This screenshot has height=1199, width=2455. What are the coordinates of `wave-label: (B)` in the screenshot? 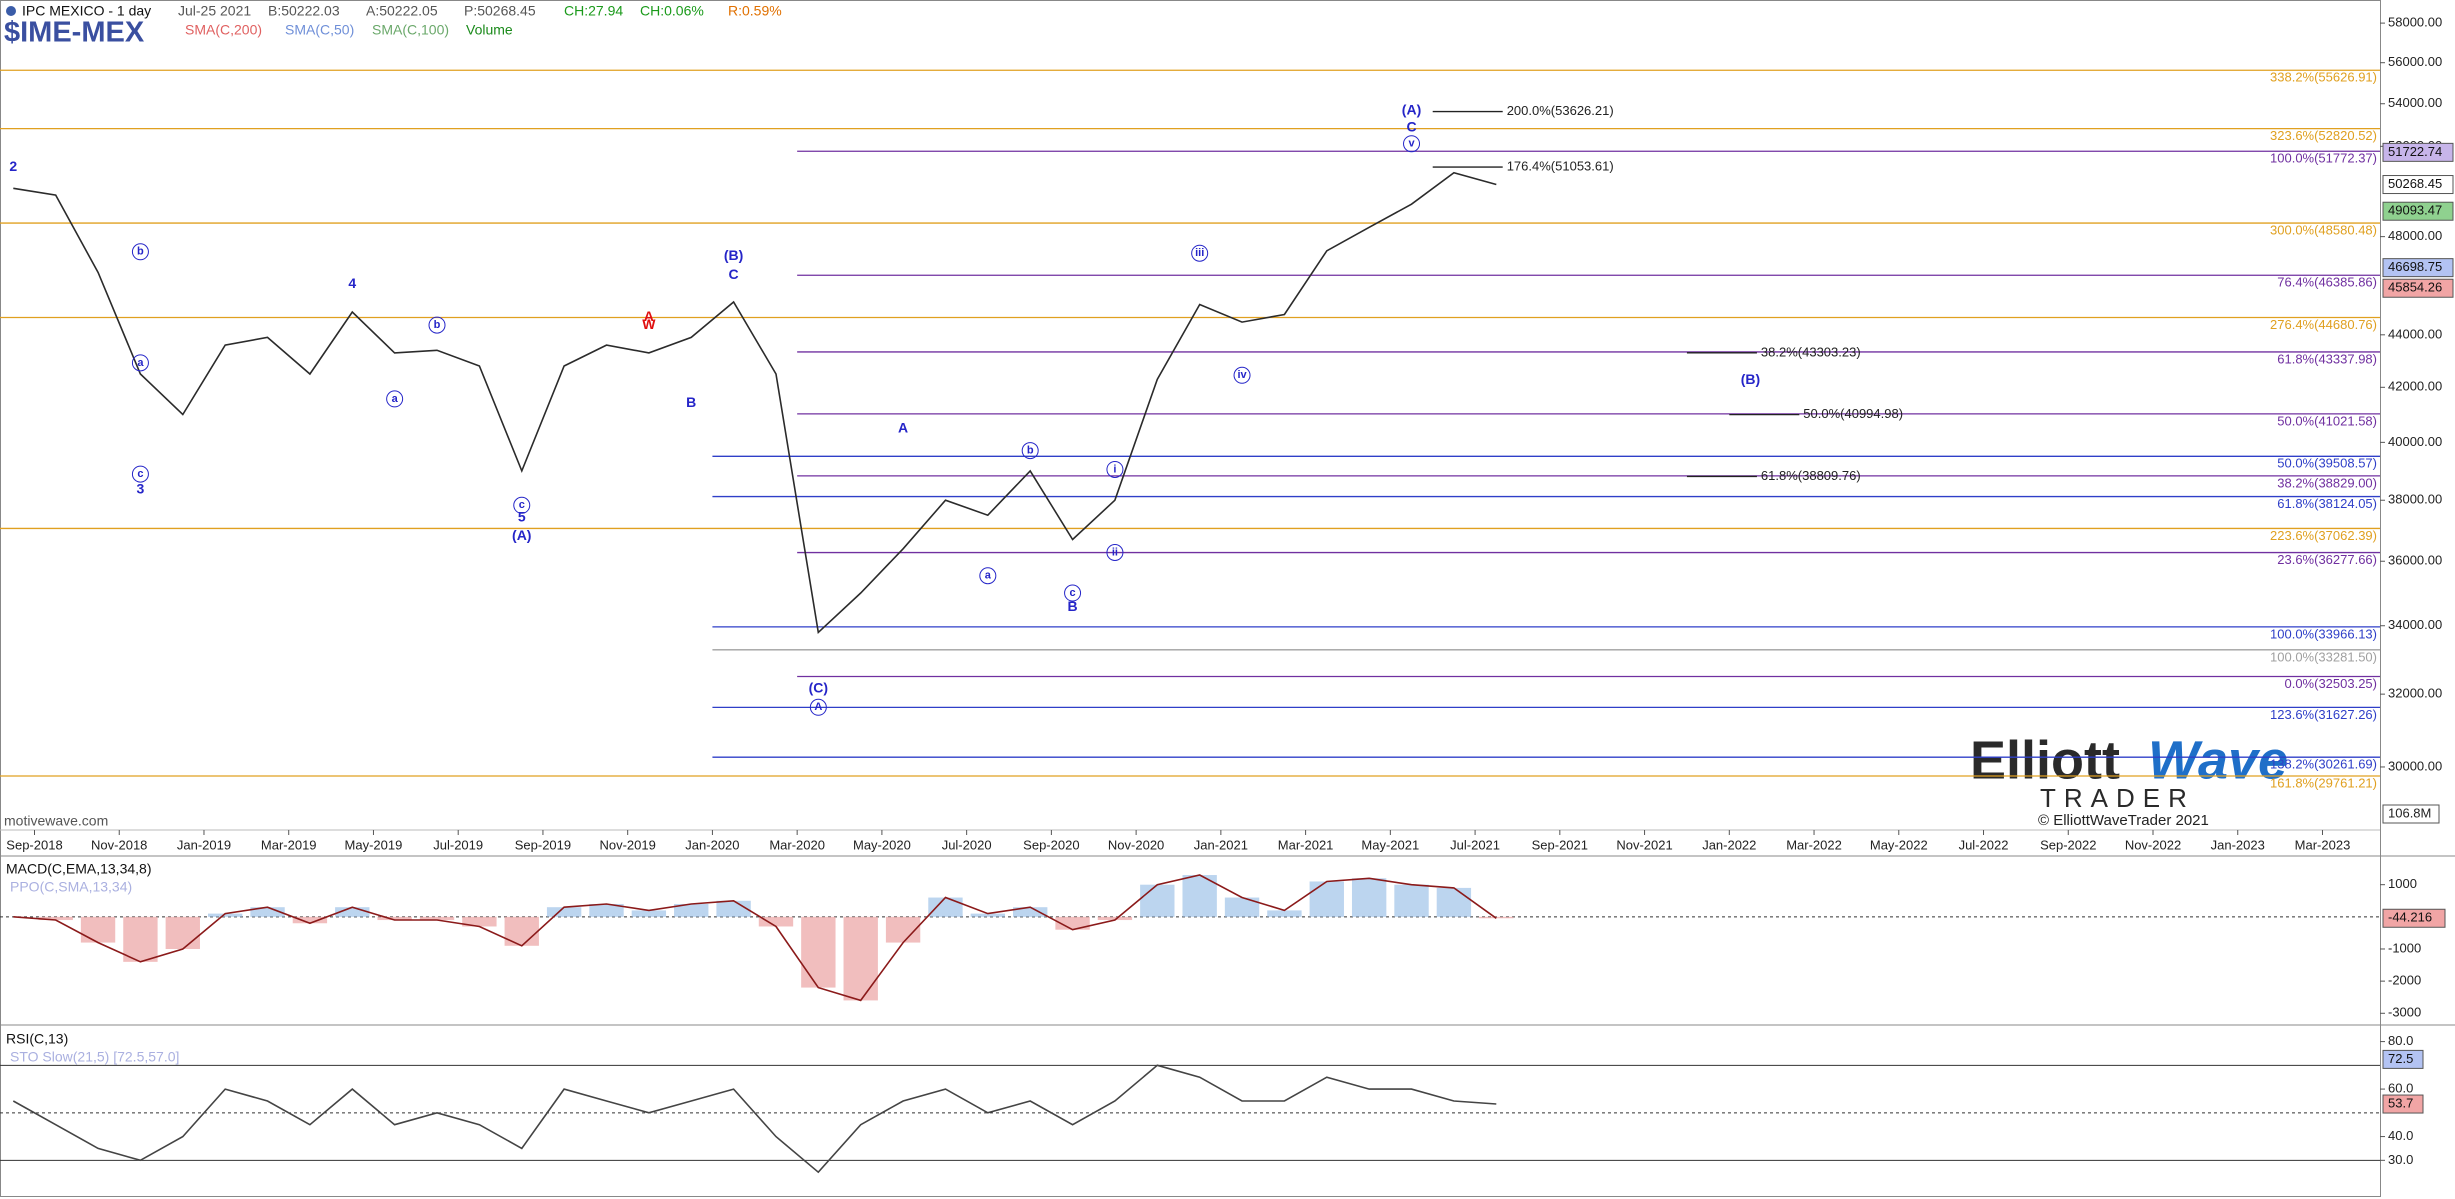 It's located at (733, 255).